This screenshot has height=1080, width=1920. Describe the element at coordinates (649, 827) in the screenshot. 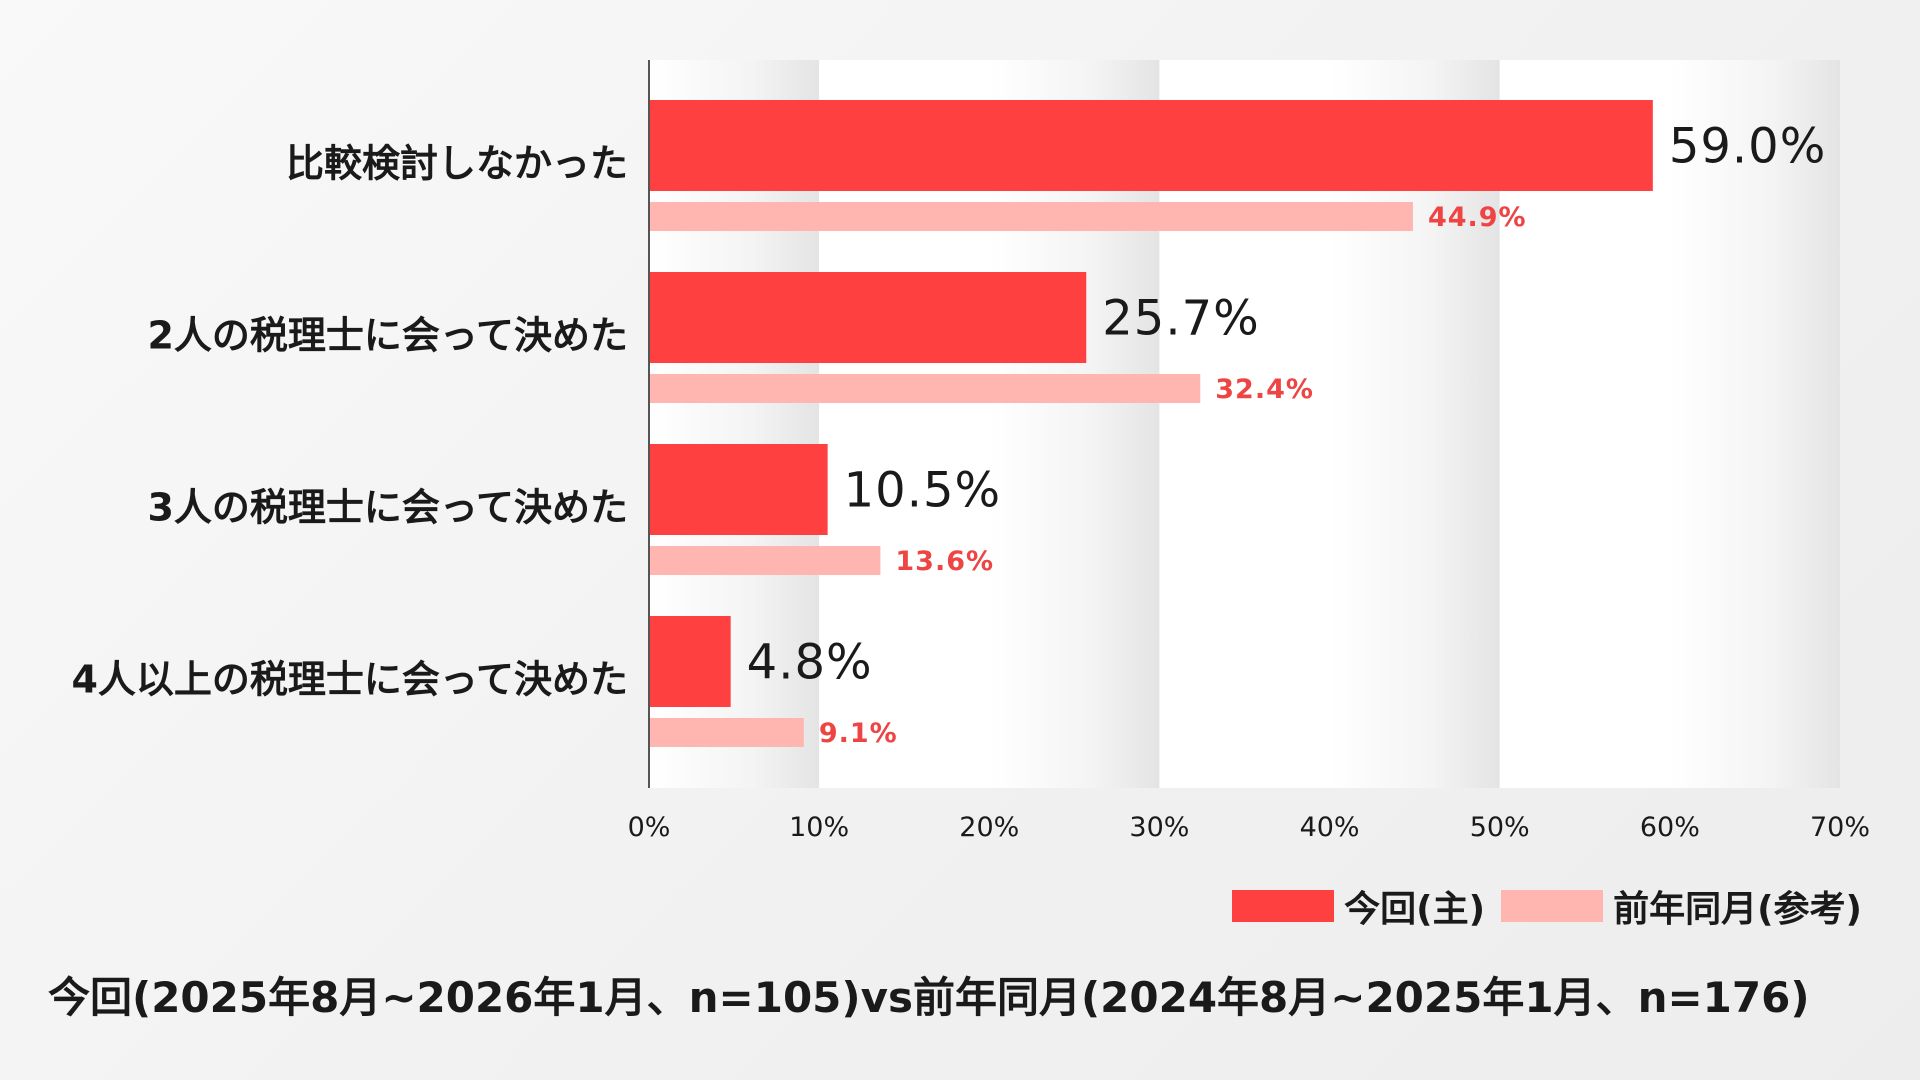

I see `x-tick-label: 0%` at that location.